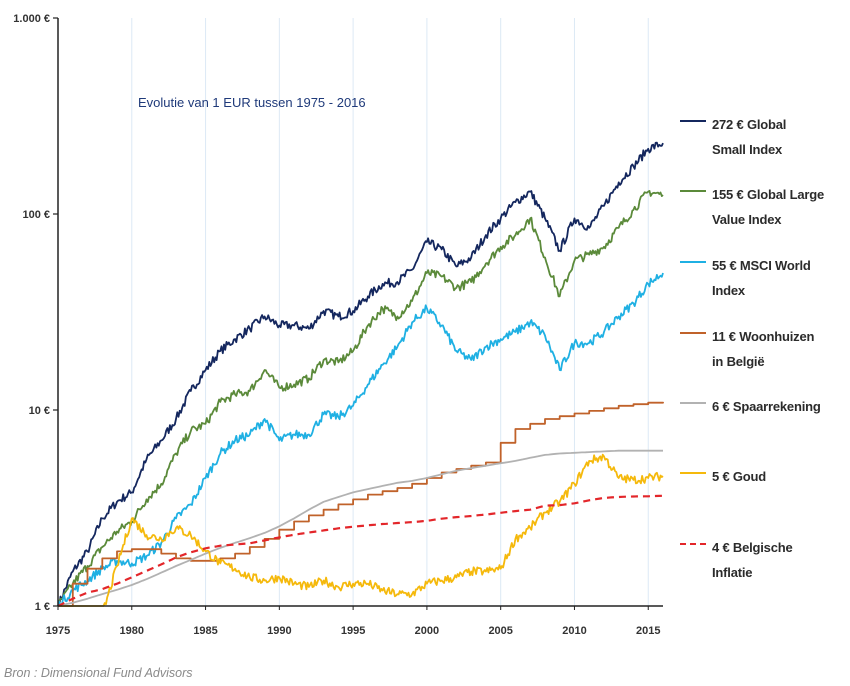  I want to click on y-tick-label: 1.000 €, so click(31, 19).